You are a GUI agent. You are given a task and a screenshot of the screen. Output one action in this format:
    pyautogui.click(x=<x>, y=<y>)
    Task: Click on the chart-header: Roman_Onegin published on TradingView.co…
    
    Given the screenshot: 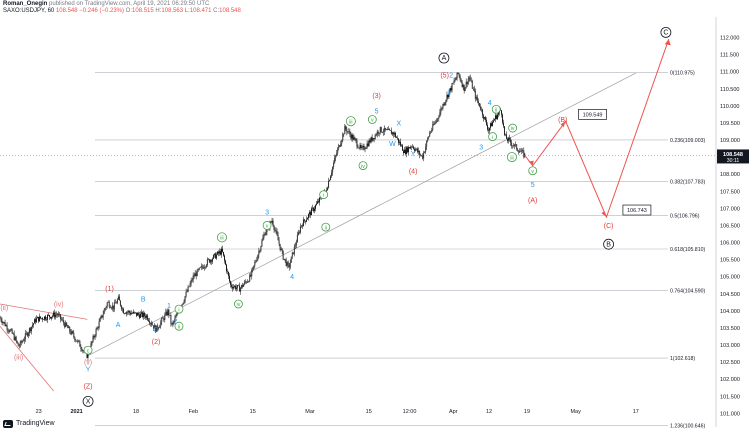 What is the action you would take?
    pyautogui.click(x=375, y=8)
    